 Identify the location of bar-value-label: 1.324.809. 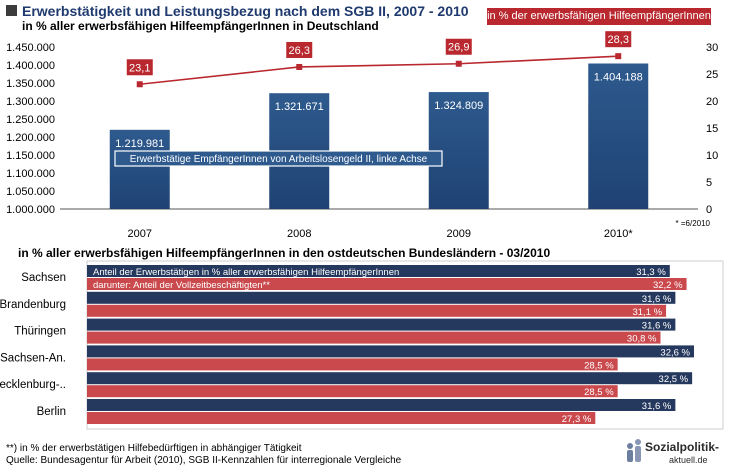
(458, 106).